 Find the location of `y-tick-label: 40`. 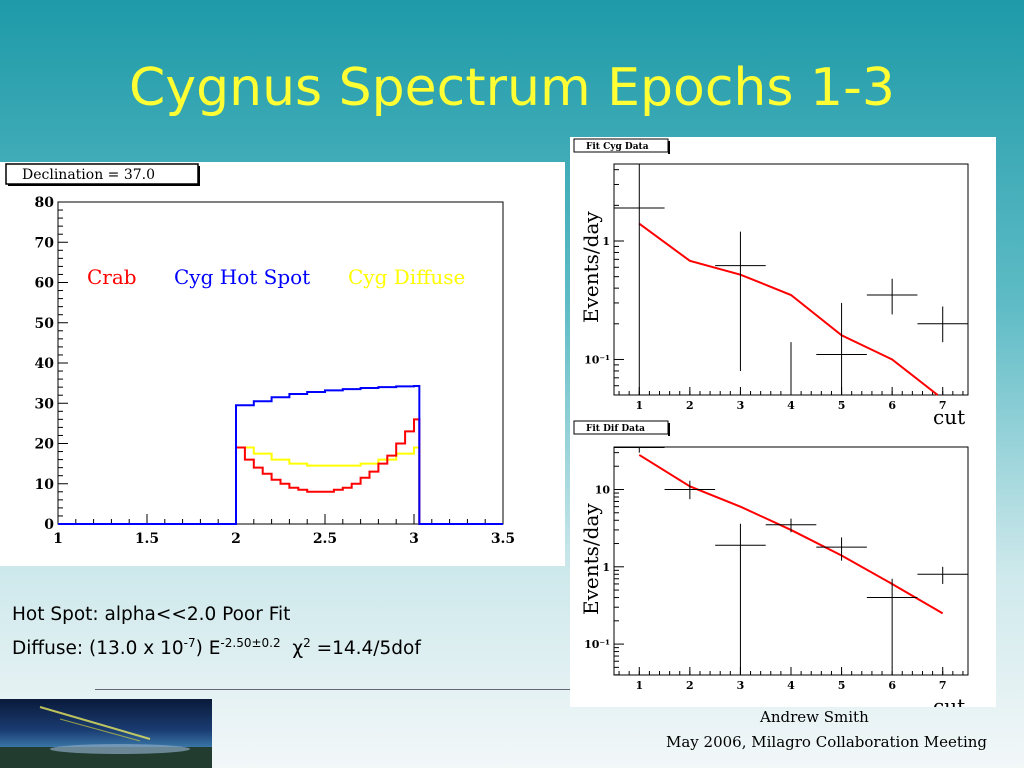

y-tick-label: 40 is located at coordinates (45, 364).